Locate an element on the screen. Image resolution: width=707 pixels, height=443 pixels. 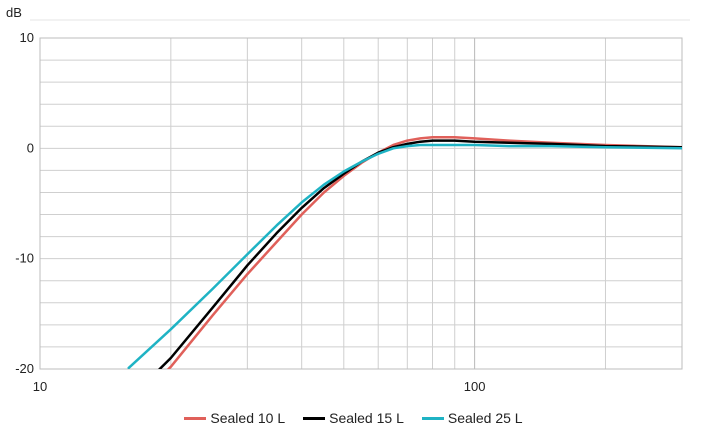
legend: Sealed 10 L Sealed 15 L Sealed 25 L is located at coordinates (353, 418).